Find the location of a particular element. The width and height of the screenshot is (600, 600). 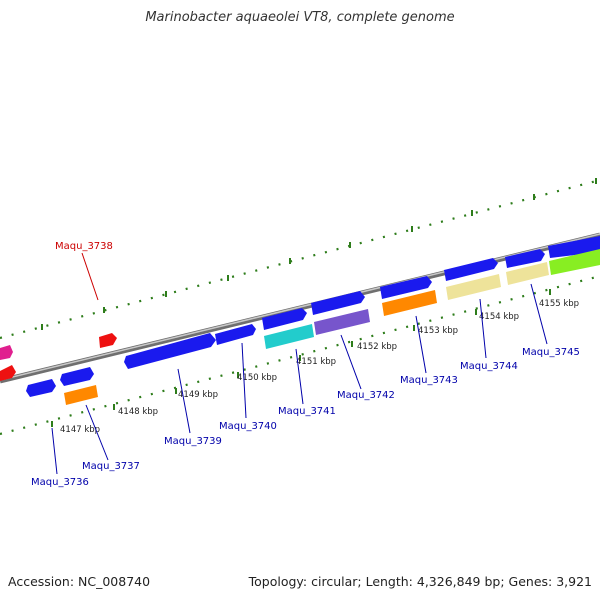

gene-label-Maqu_3742: Maqu_3742 is located at coordinates (366, 395).